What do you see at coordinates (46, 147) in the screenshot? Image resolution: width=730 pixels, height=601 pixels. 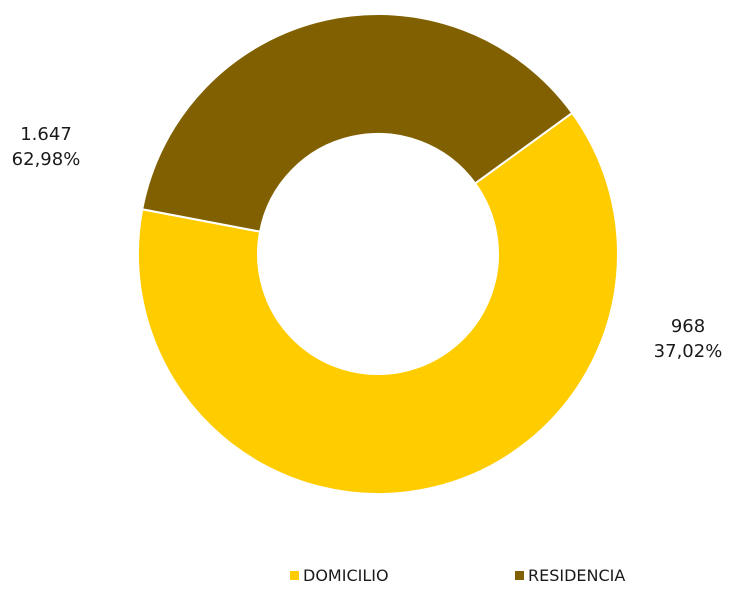 I see `data-label-domicilio: 1.647 62,98%` at bounding box center [46, 147].